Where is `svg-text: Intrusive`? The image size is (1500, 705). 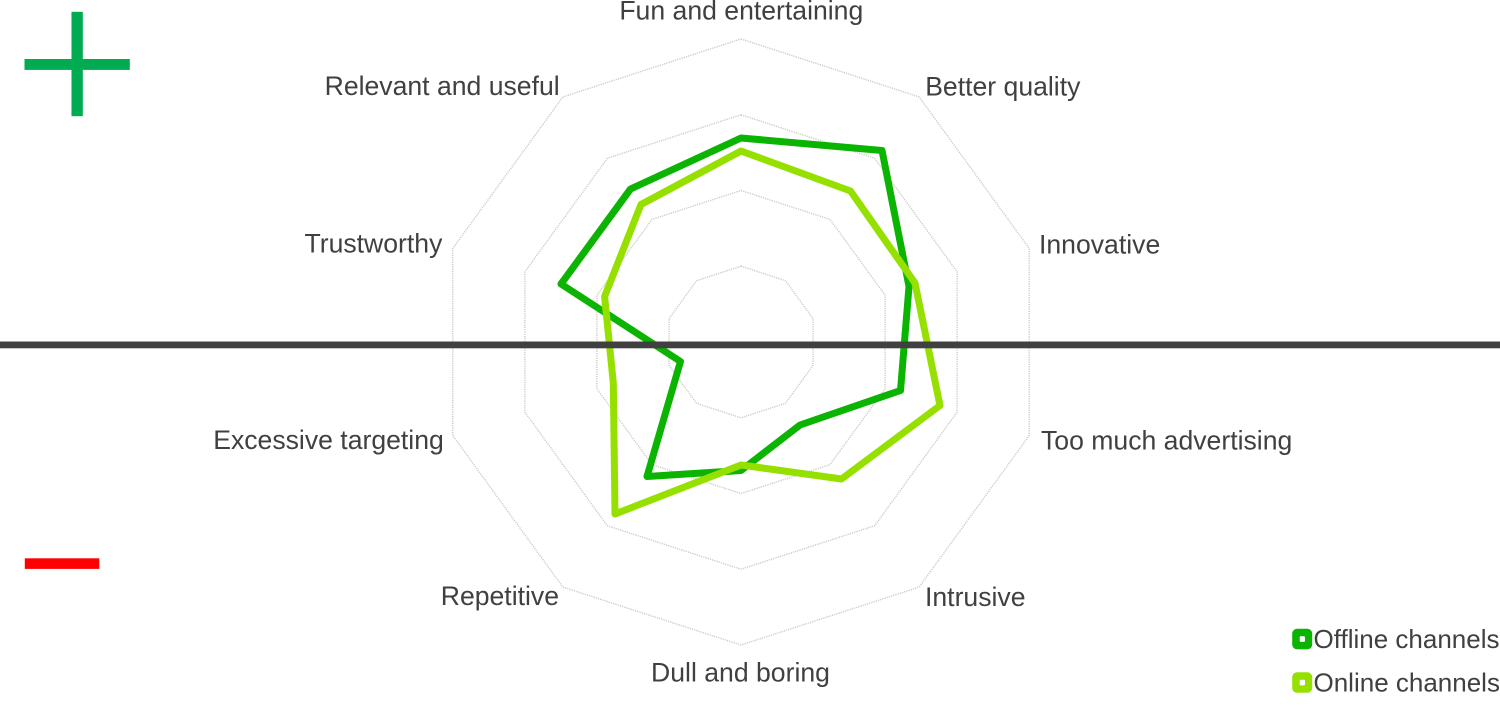 svg-text: Intrusive is located at coordinates (975, 597).